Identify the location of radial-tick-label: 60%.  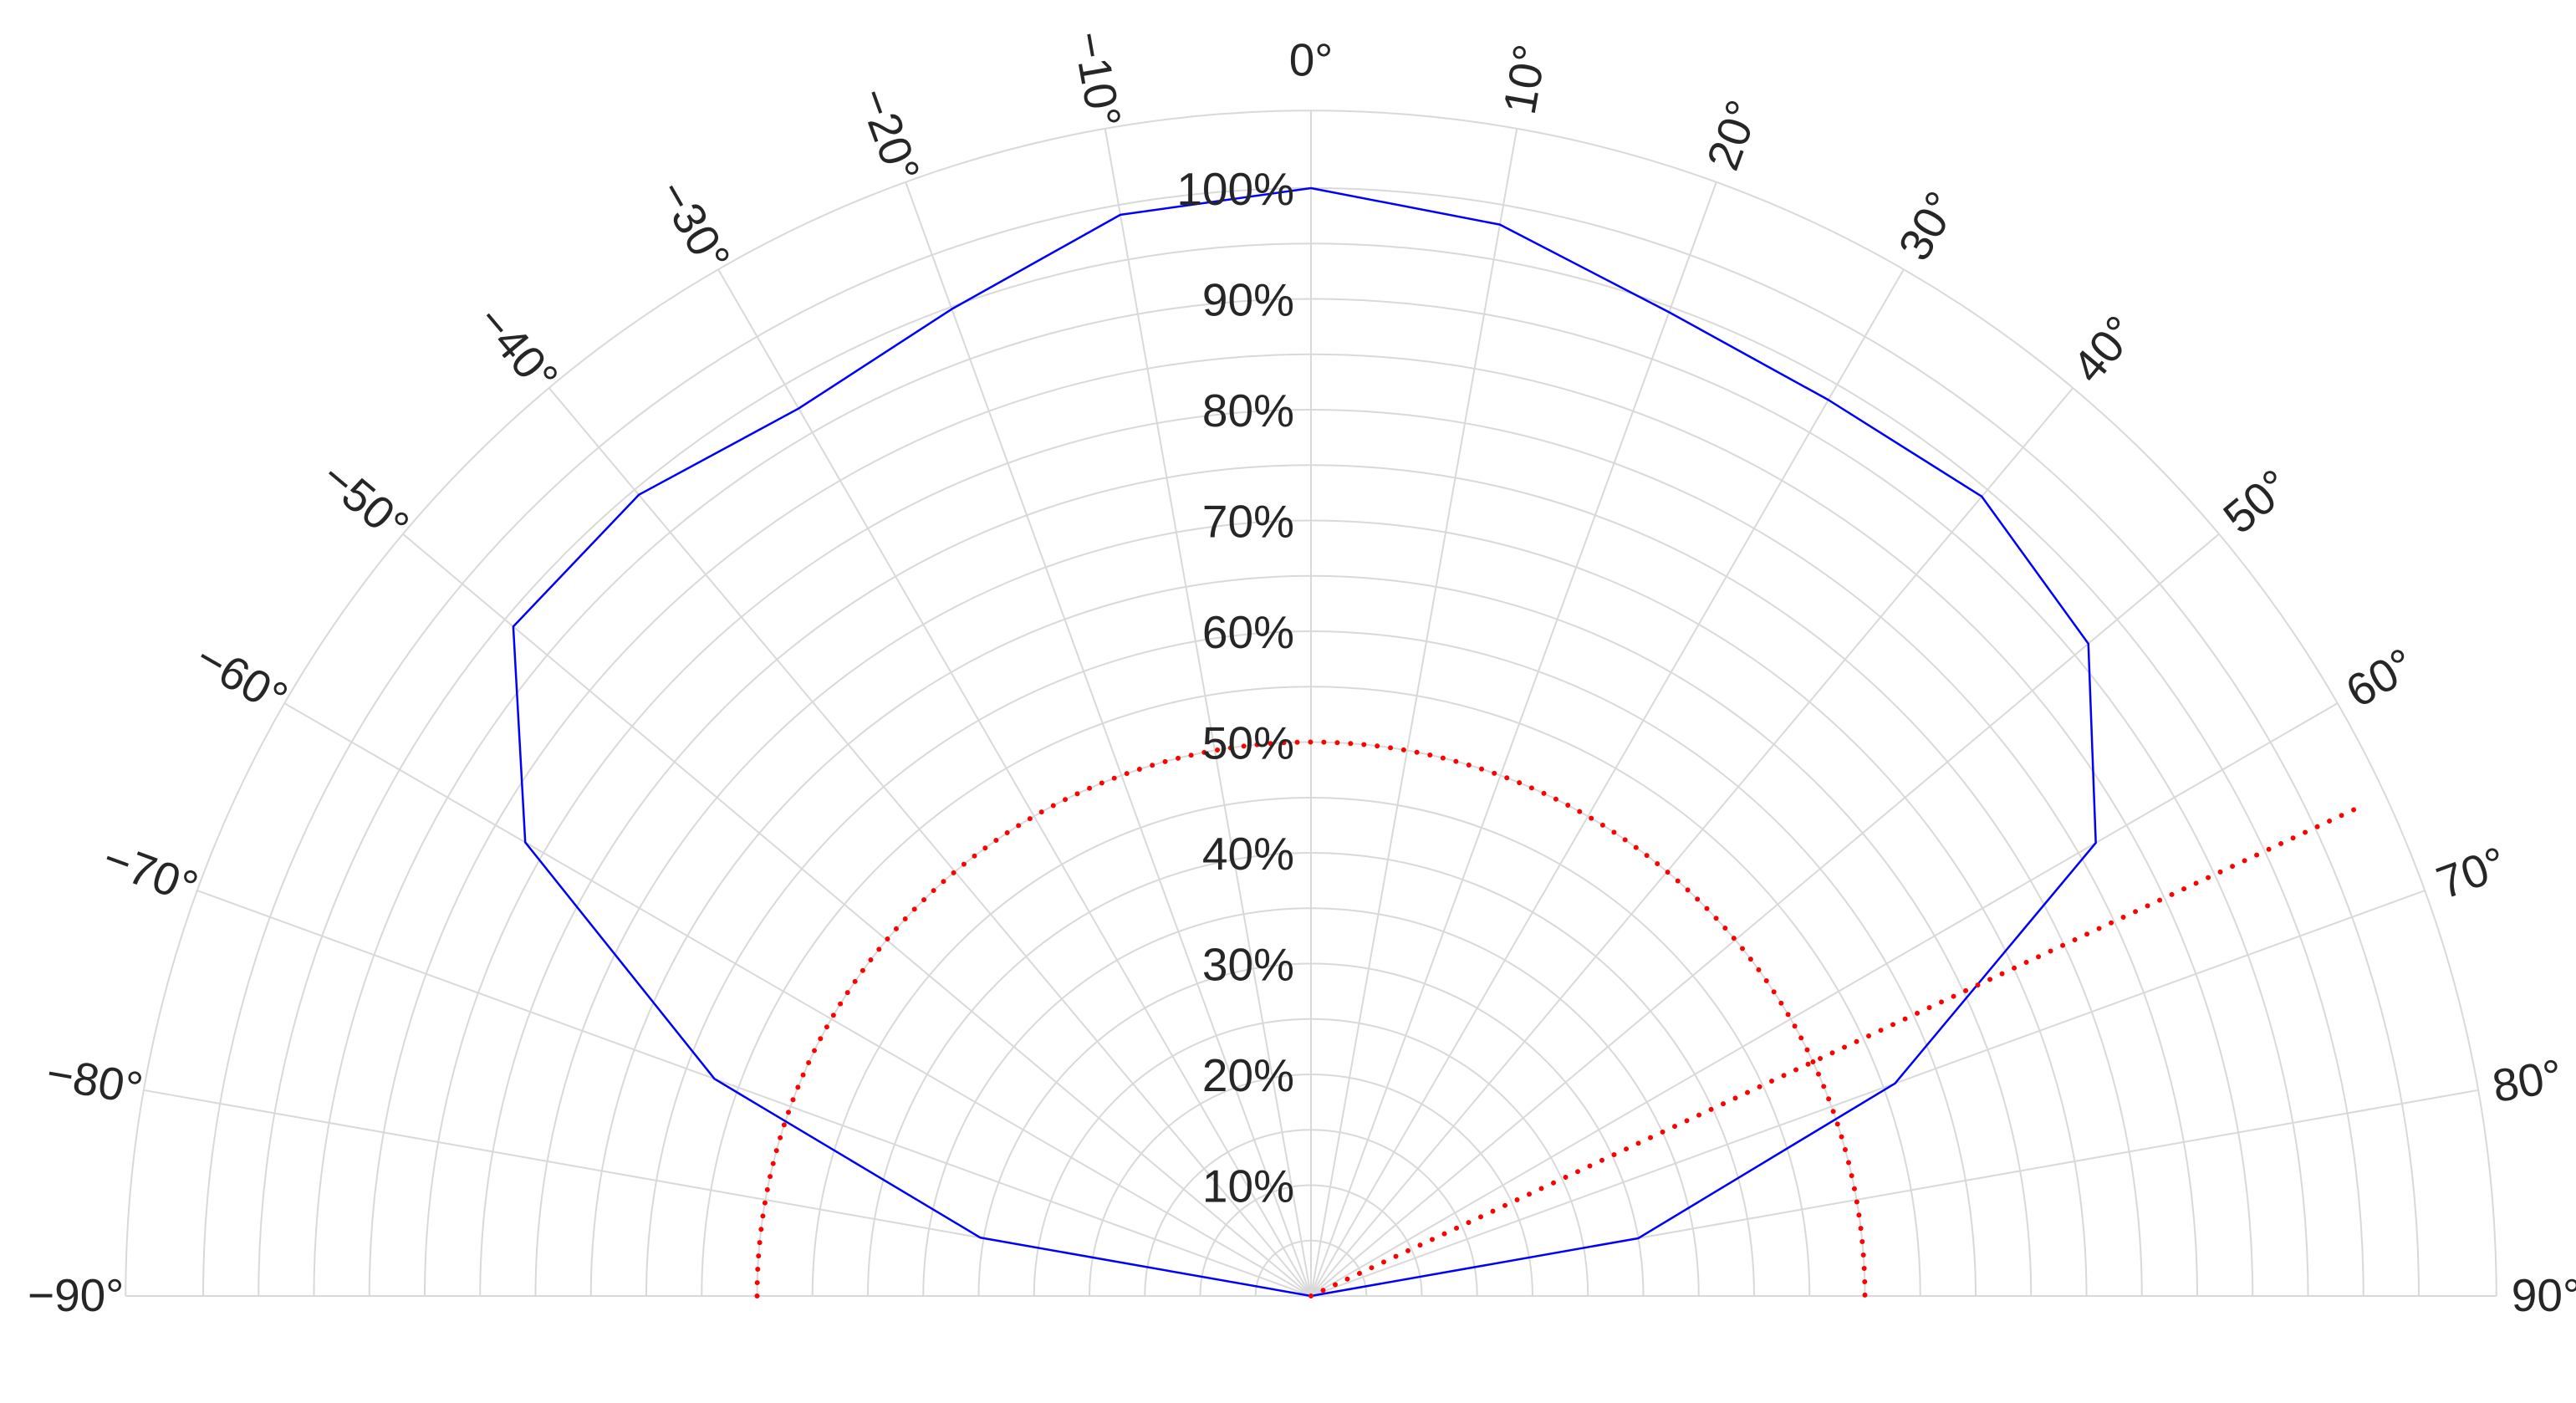
(1248, 632).